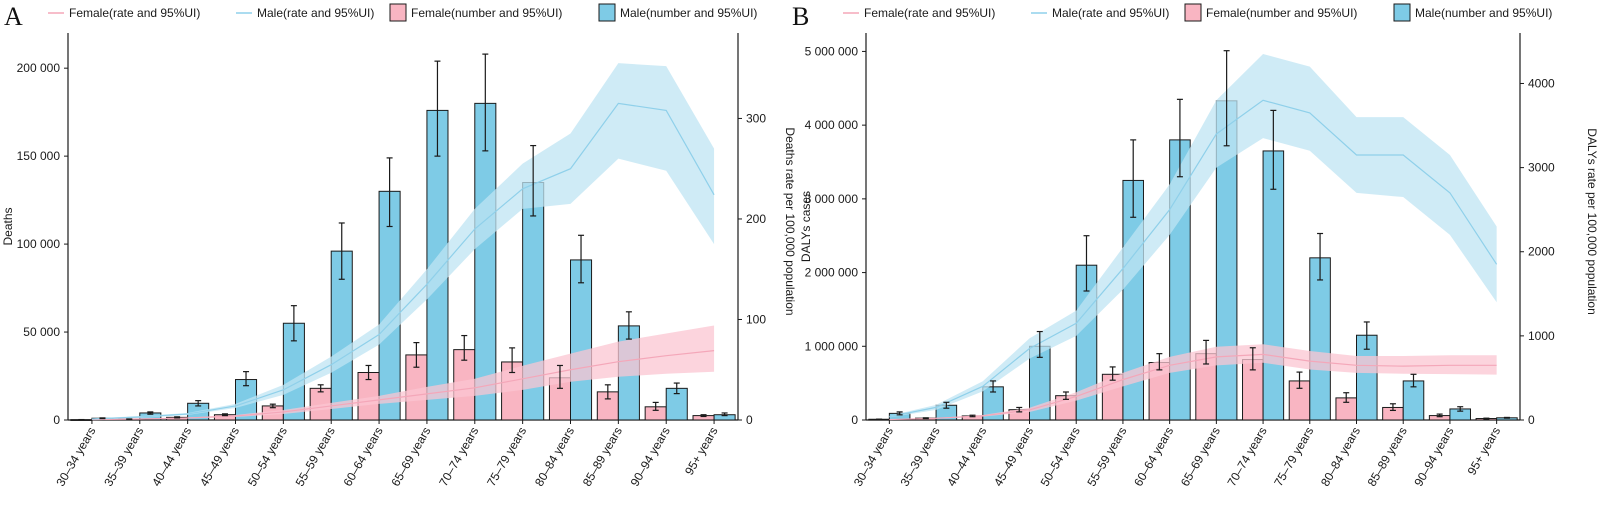 The image size is (1600, 516). What do you see at coordinates (756, 118) in the screenshot?
I see `y2-tick-label: 300` at bounding box center [756, 118].